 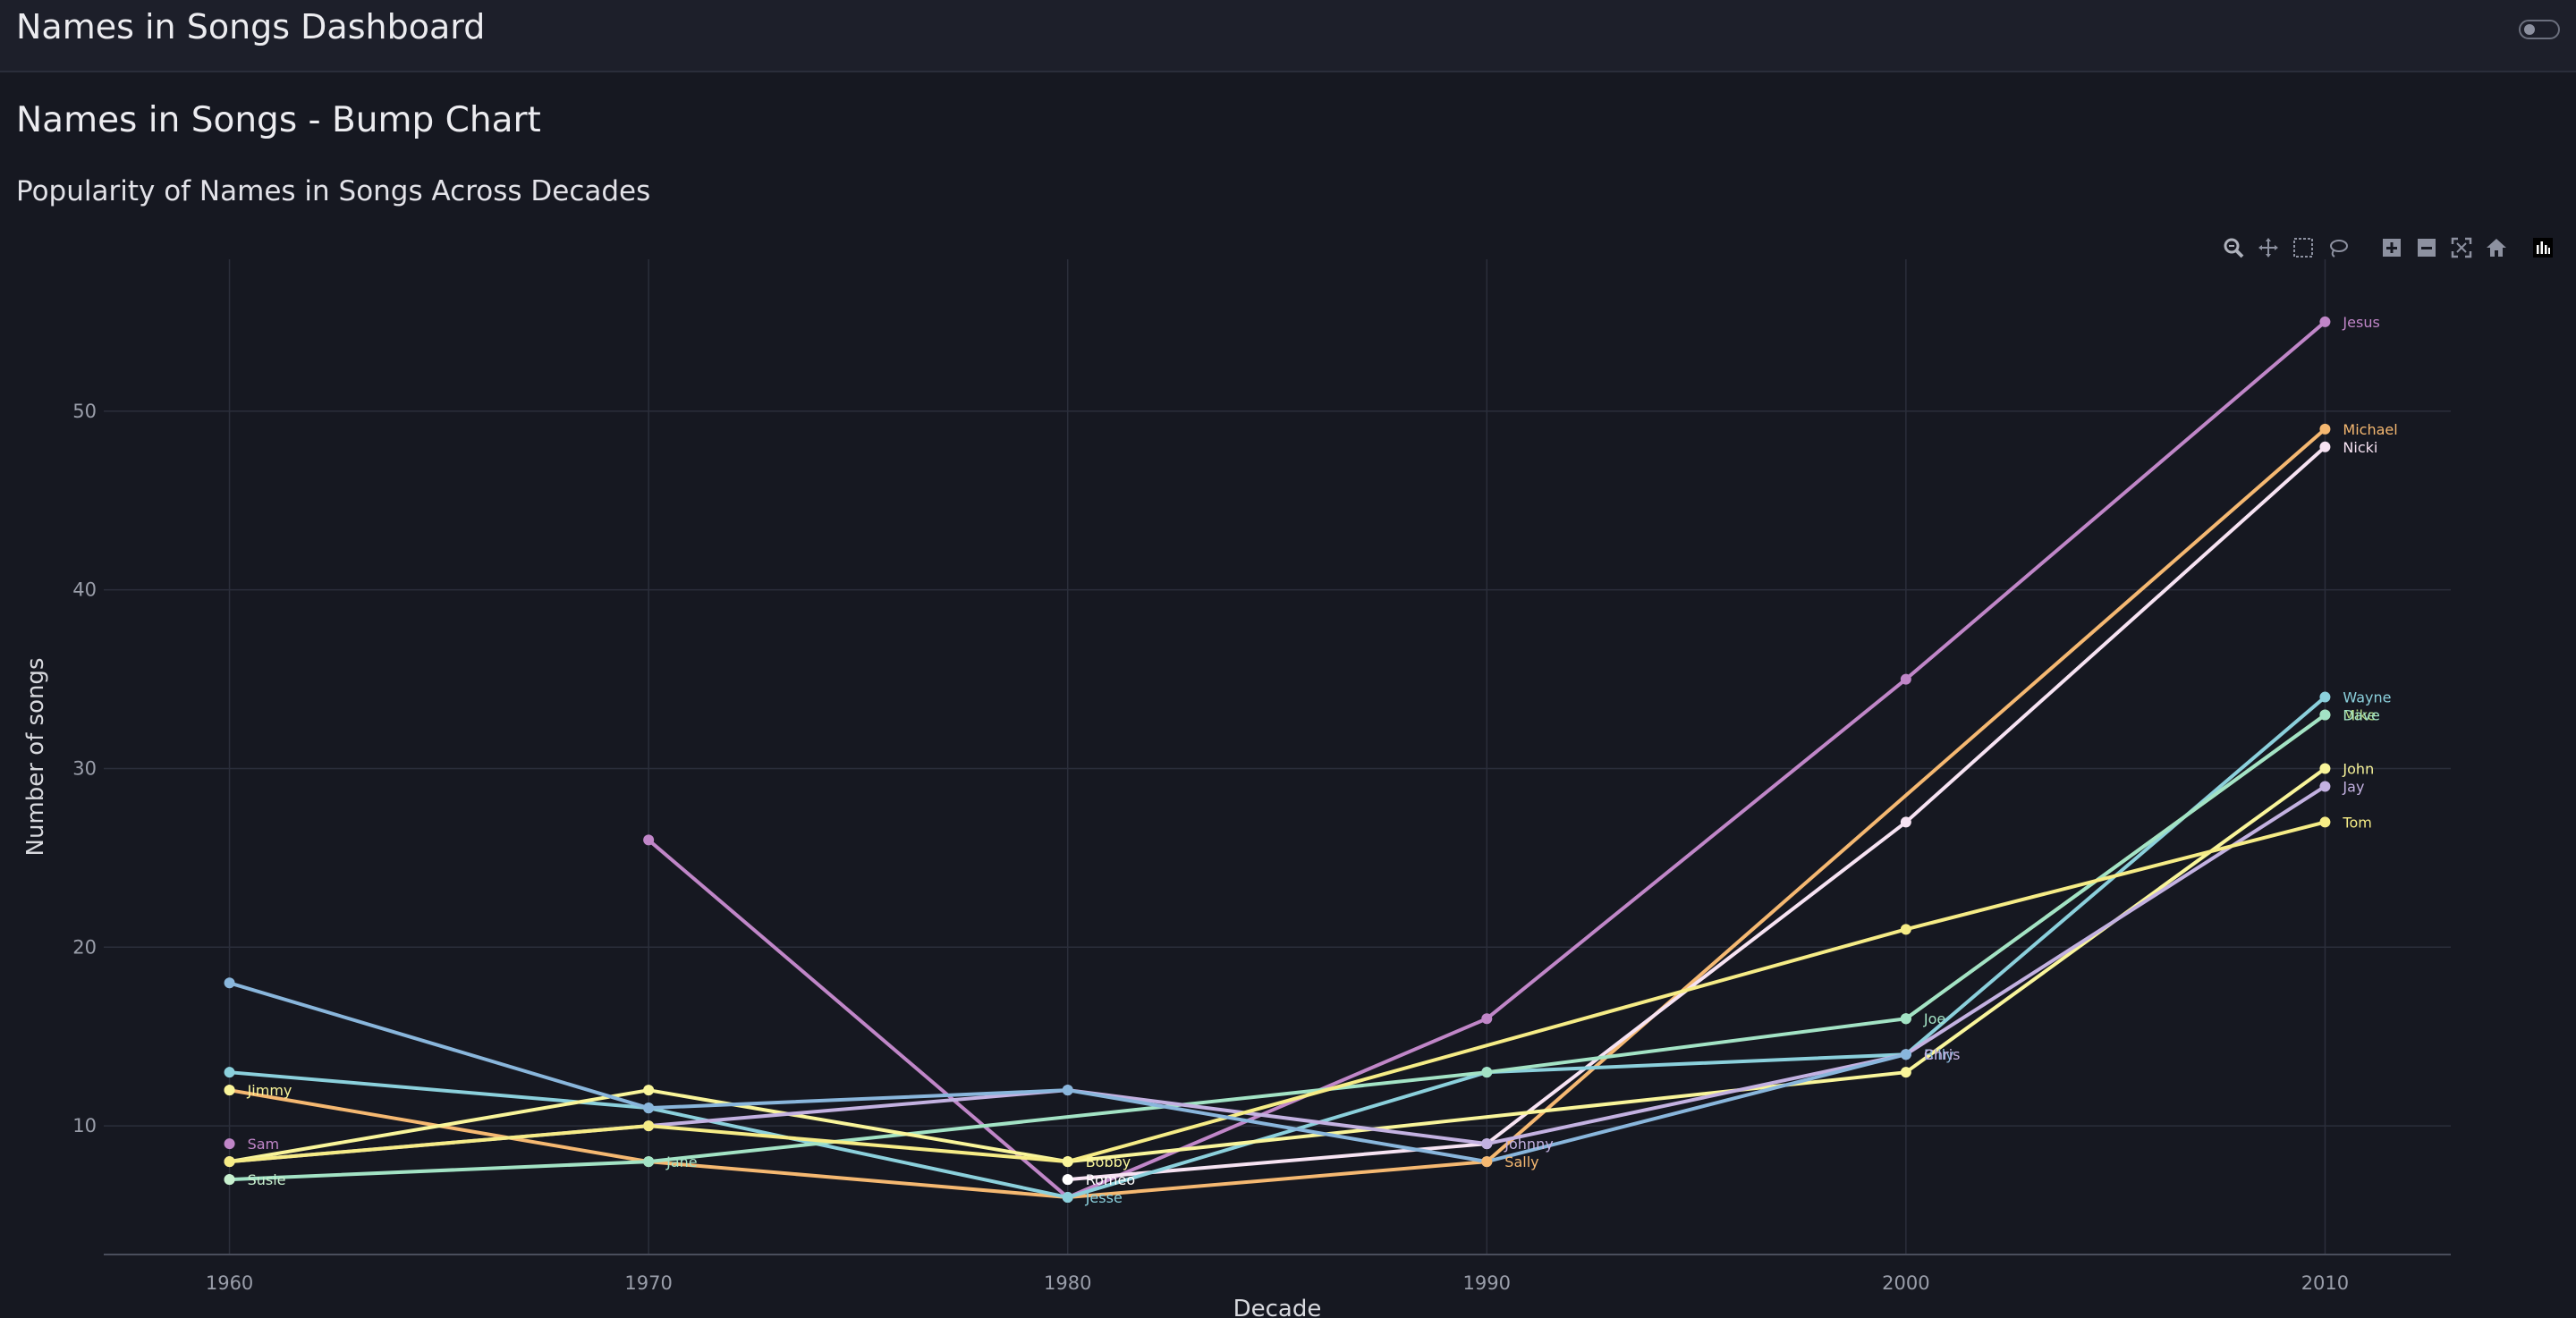 What do you see at coordinates (681, 1161) in the screenshot?
I see `point-label: Jane` at bounding box center [681, 1161].